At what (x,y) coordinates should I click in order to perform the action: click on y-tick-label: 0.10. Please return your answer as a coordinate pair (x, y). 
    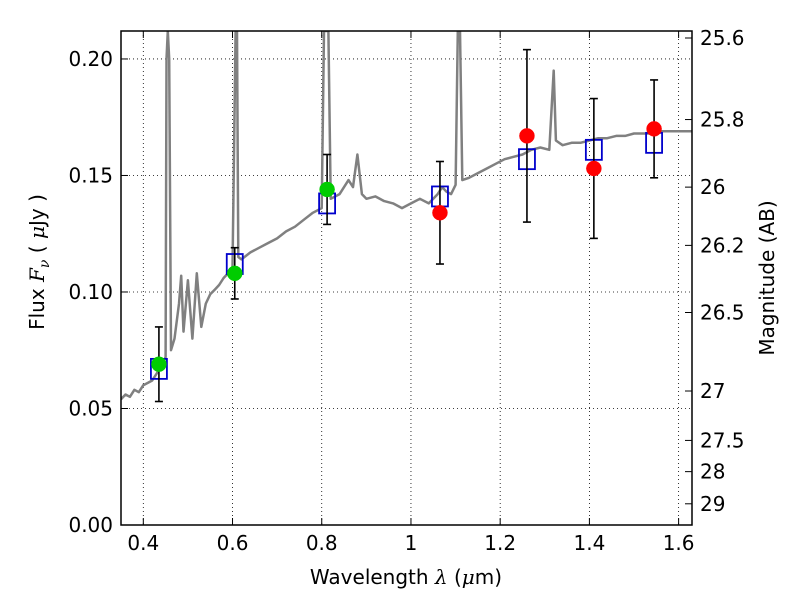
    Looking at the image, I should click on (90, 292).